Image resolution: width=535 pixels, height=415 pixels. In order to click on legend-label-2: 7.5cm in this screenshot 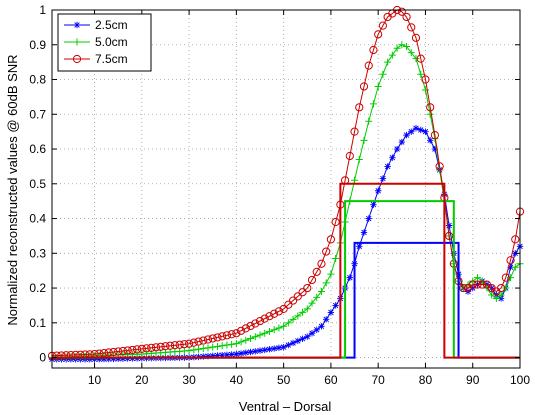, I will do `click(111, 59)`.